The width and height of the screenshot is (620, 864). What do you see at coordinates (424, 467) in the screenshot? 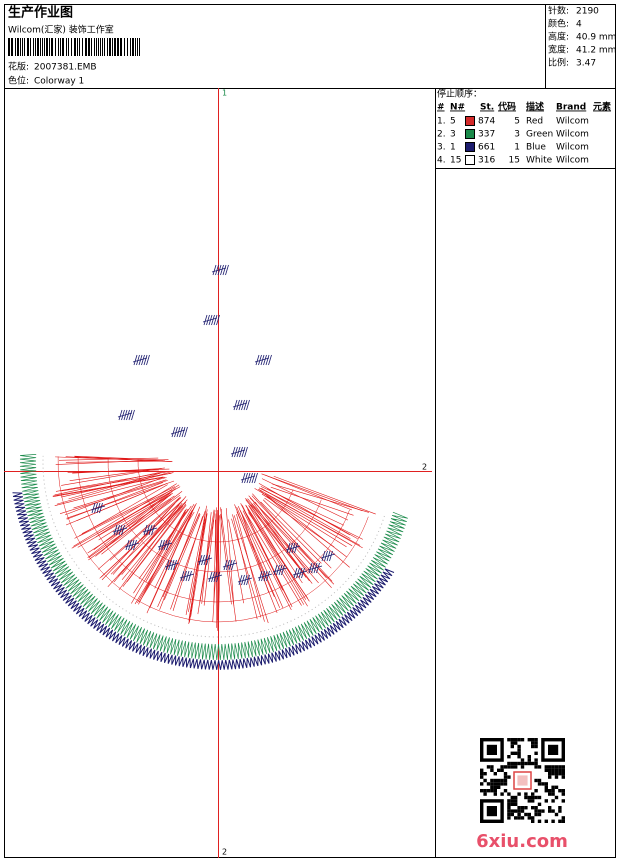
I see `axis-label-right: 2` at bounding box center [424, 467].